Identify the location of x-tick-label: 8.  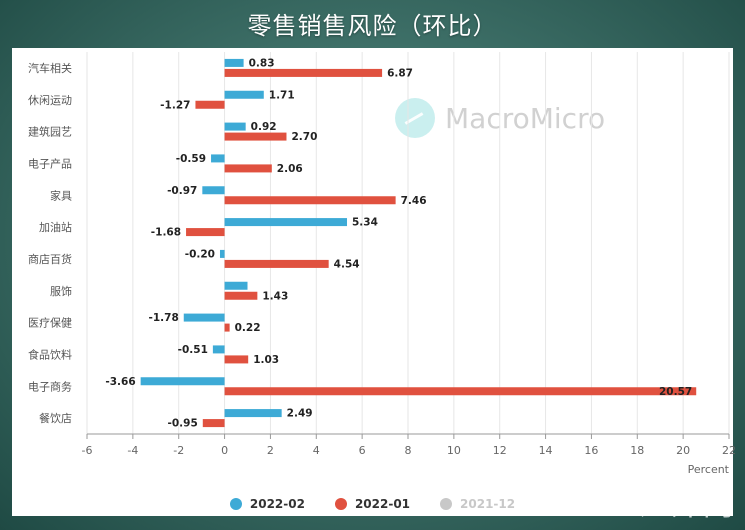
(408, 450).